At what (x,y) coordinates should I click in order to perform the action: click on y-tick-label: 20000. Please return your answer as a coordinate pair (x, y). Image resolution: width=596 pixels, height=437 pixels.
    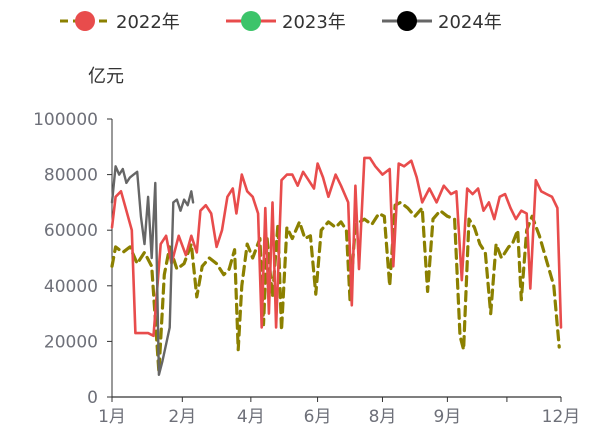
    Looking at the image, I should click on (71, 342).